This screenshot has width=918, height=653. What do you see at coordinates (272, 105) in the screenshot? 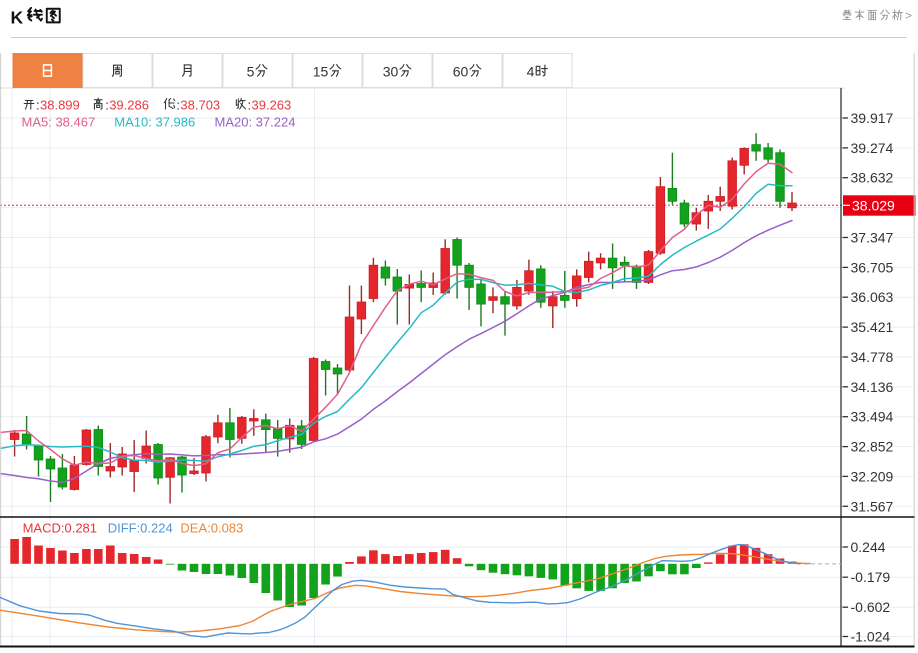
I see `svg-text: 39.263` at bounding box center [272, 105].